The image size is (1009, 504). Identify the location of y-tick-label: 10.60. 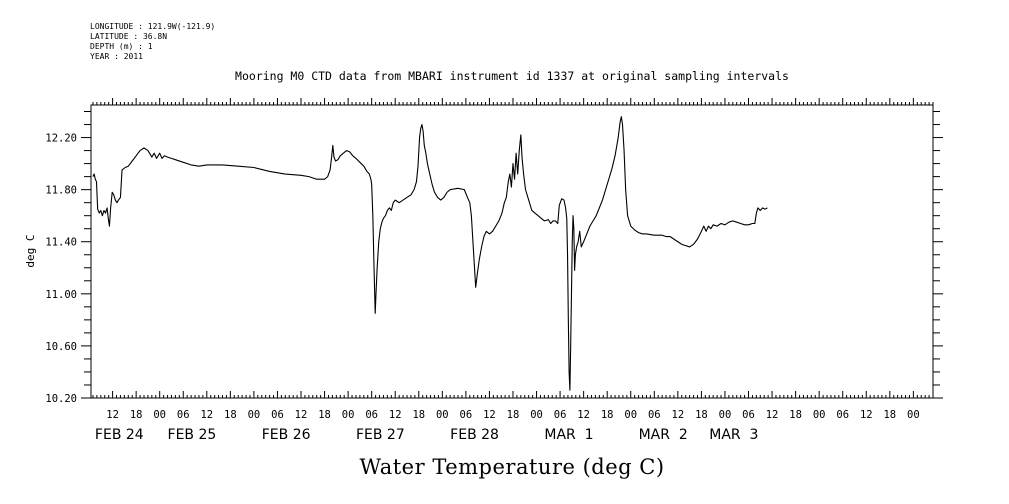
(61, 347).